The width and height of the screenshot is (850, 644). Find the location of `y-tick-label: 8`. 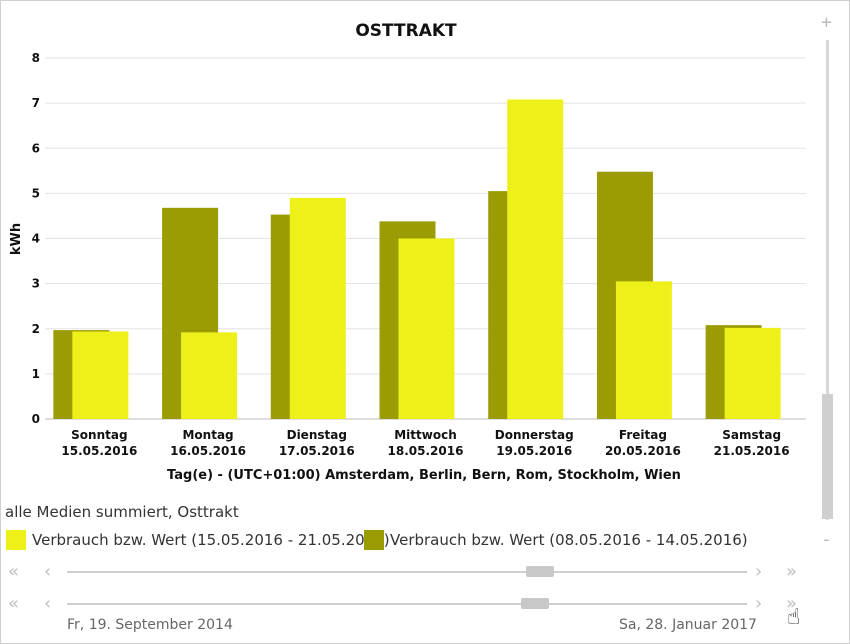

y-tick-label: 8 is located at coordinates (36, 58).